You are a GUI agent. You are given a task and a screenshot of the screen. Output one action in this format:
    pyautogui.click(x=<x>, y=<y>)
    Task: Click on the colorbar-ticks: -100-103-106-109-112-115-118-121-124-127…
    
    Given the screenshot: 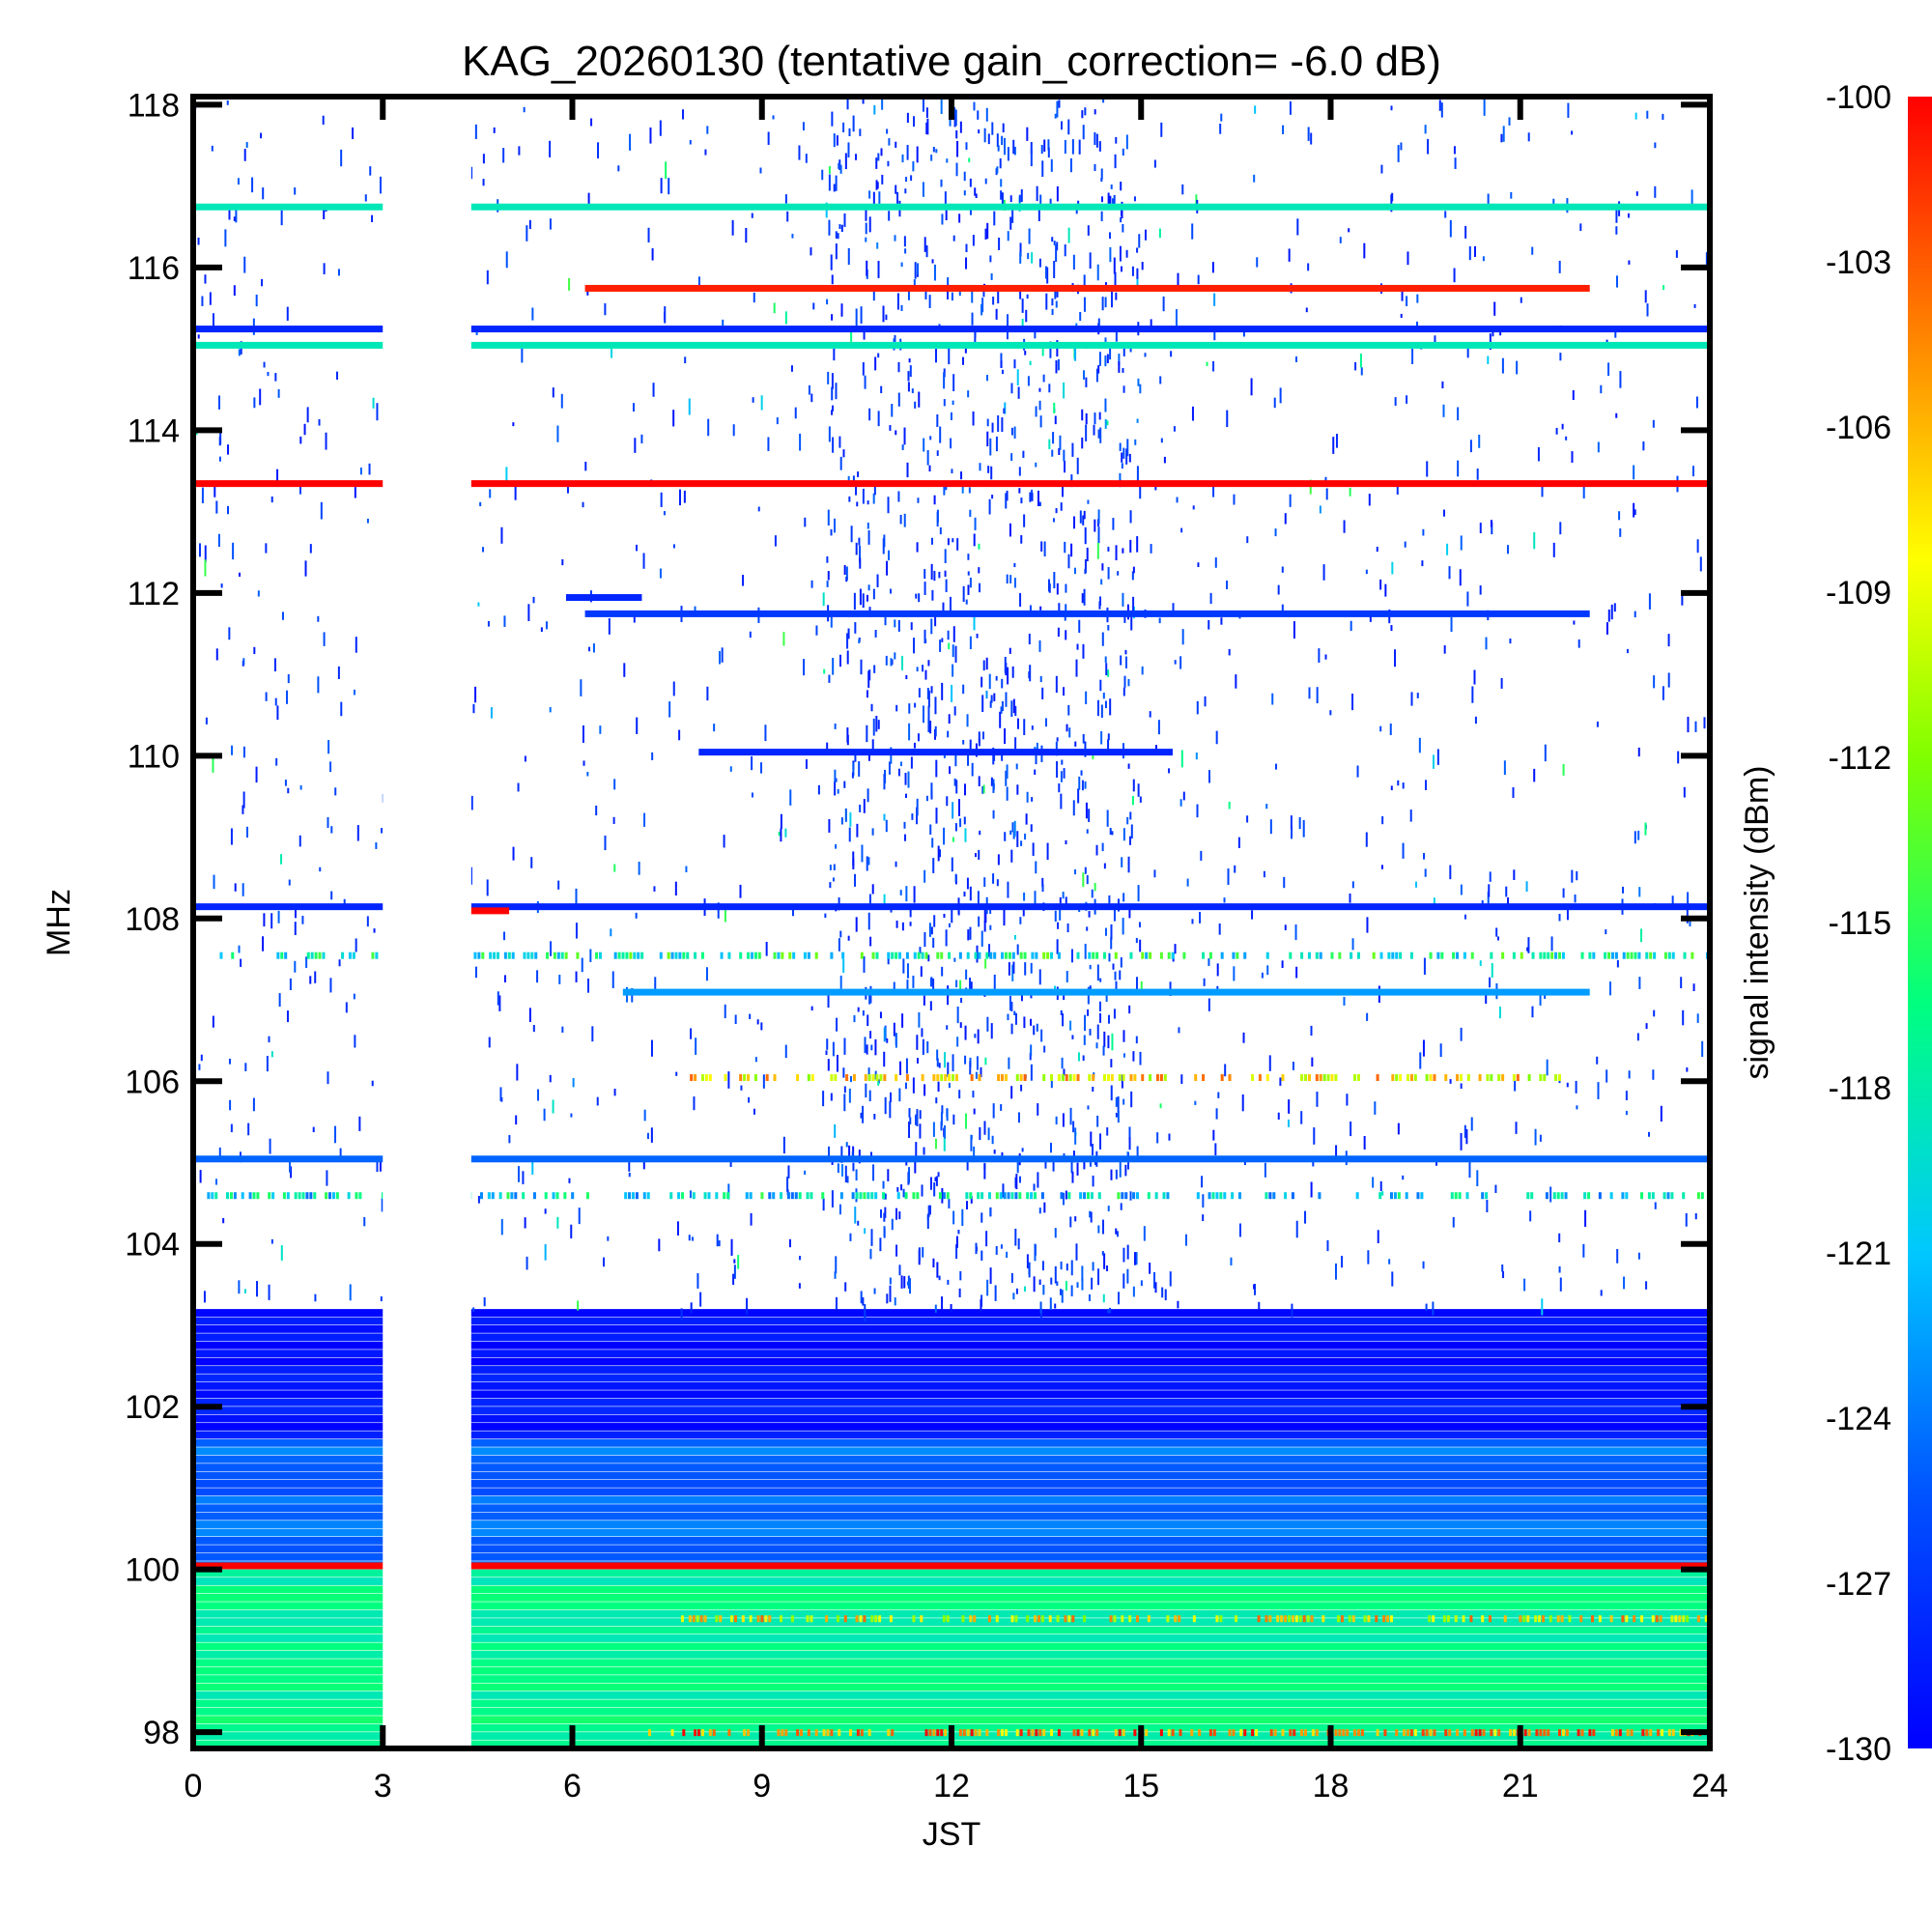 What is the action you would take?
    pyautogui.click(x=1858, y=923)
    